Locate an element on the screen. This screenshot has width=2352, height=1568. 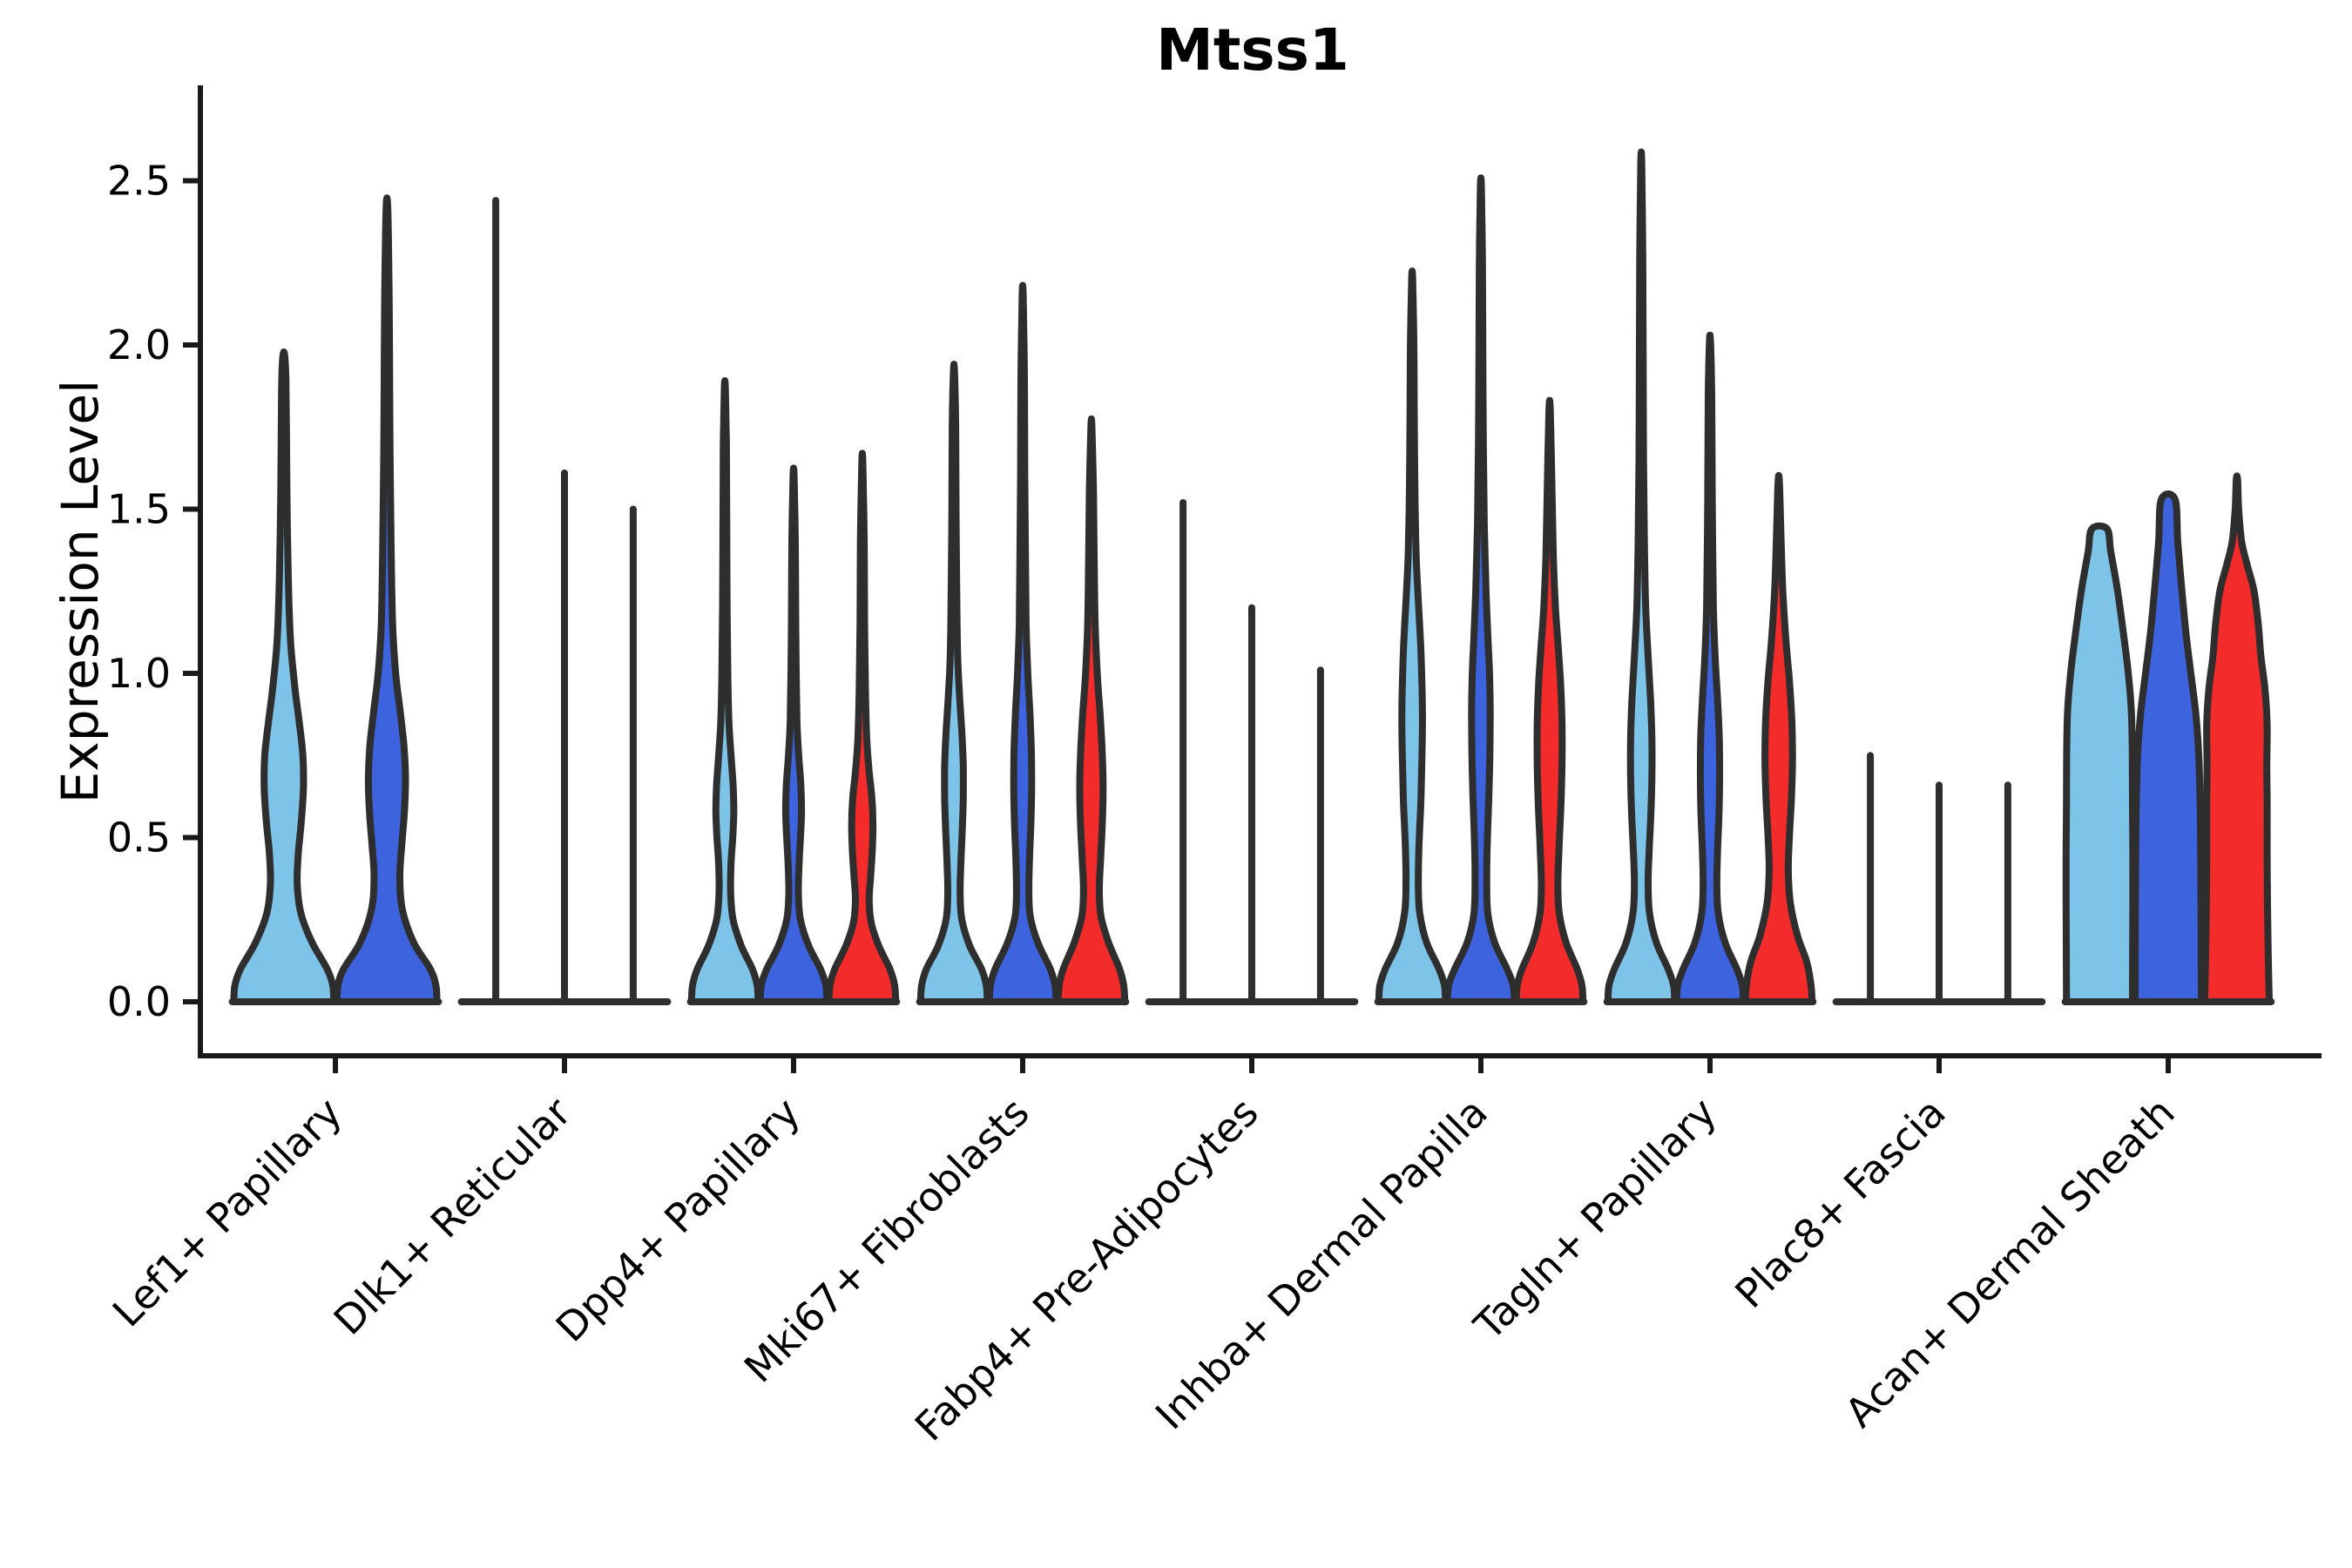
chart-title: Mtss1 is located at coordinates (1252, 50).